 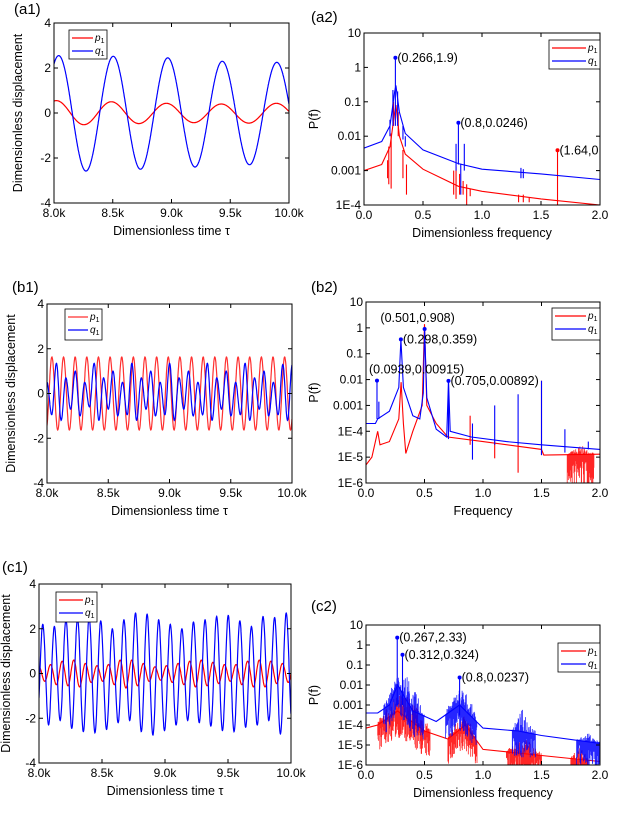 I want to click on peak-annotation: (0.501,0.908), so click(x=417, y=318).